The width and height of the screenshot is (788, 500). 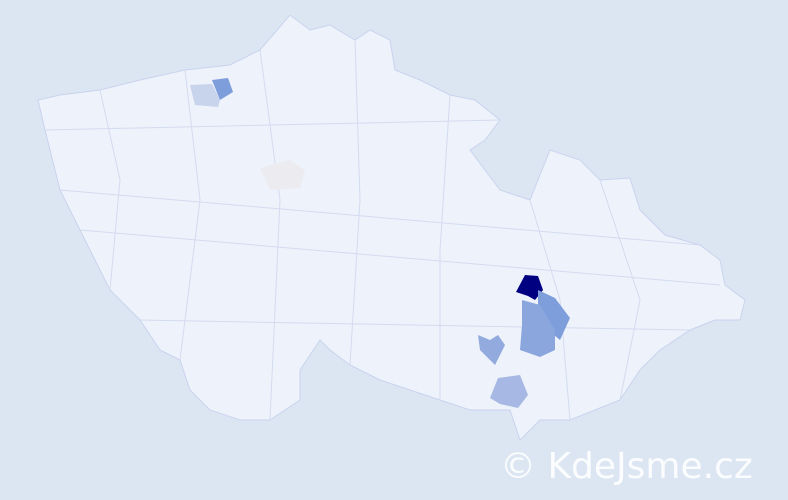 What do you see at coordinates (491, 350) in the screenshot?
I see `district-south-a` at bounding box center [491, 350].